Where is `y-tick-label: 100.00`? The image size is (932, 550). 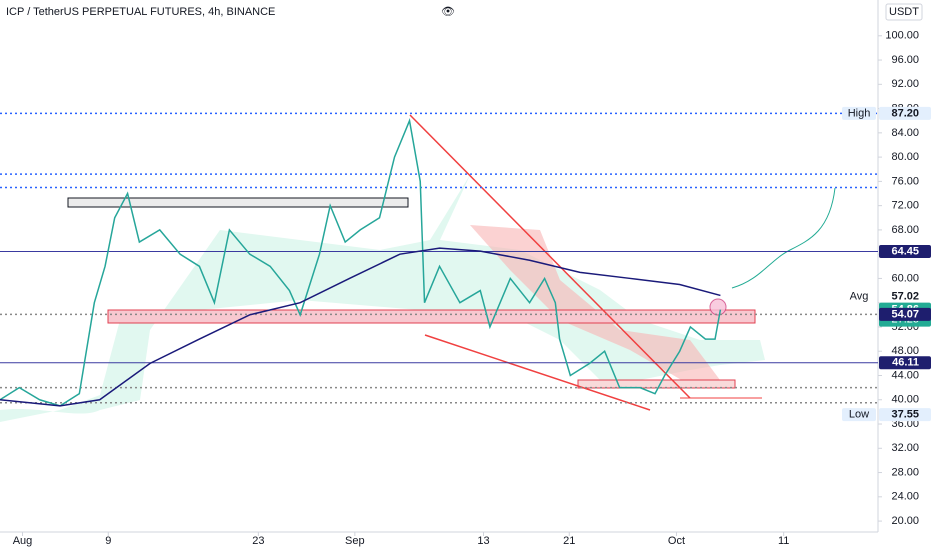 y-tick-label: 100.00 is located at coordinates (902, 36).